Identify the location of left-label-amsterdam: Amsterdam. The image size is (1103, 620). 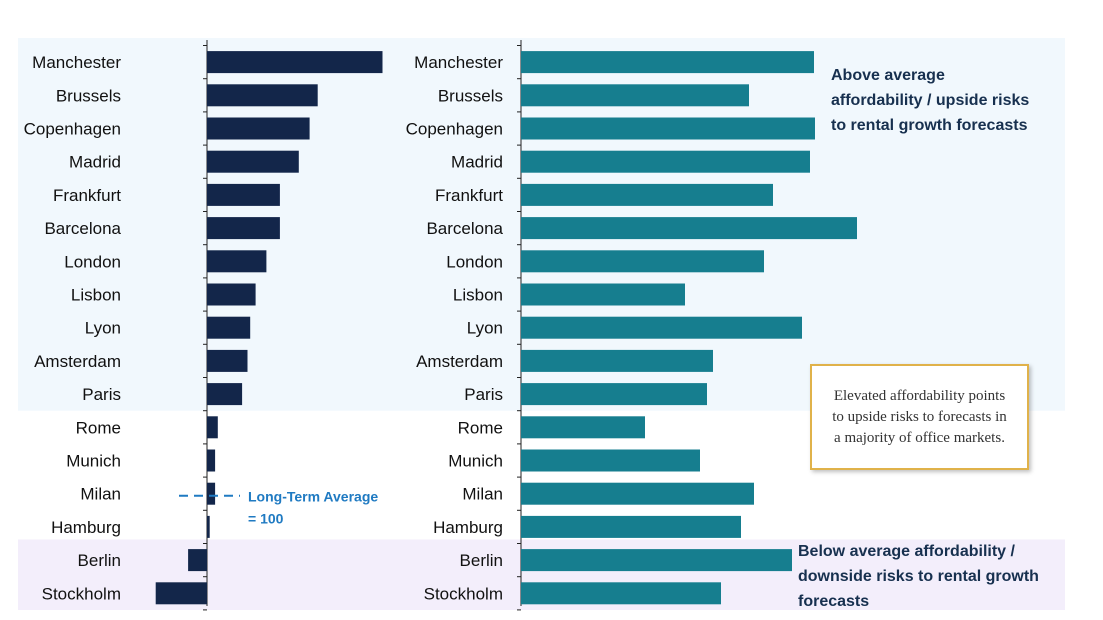
(77, 361).